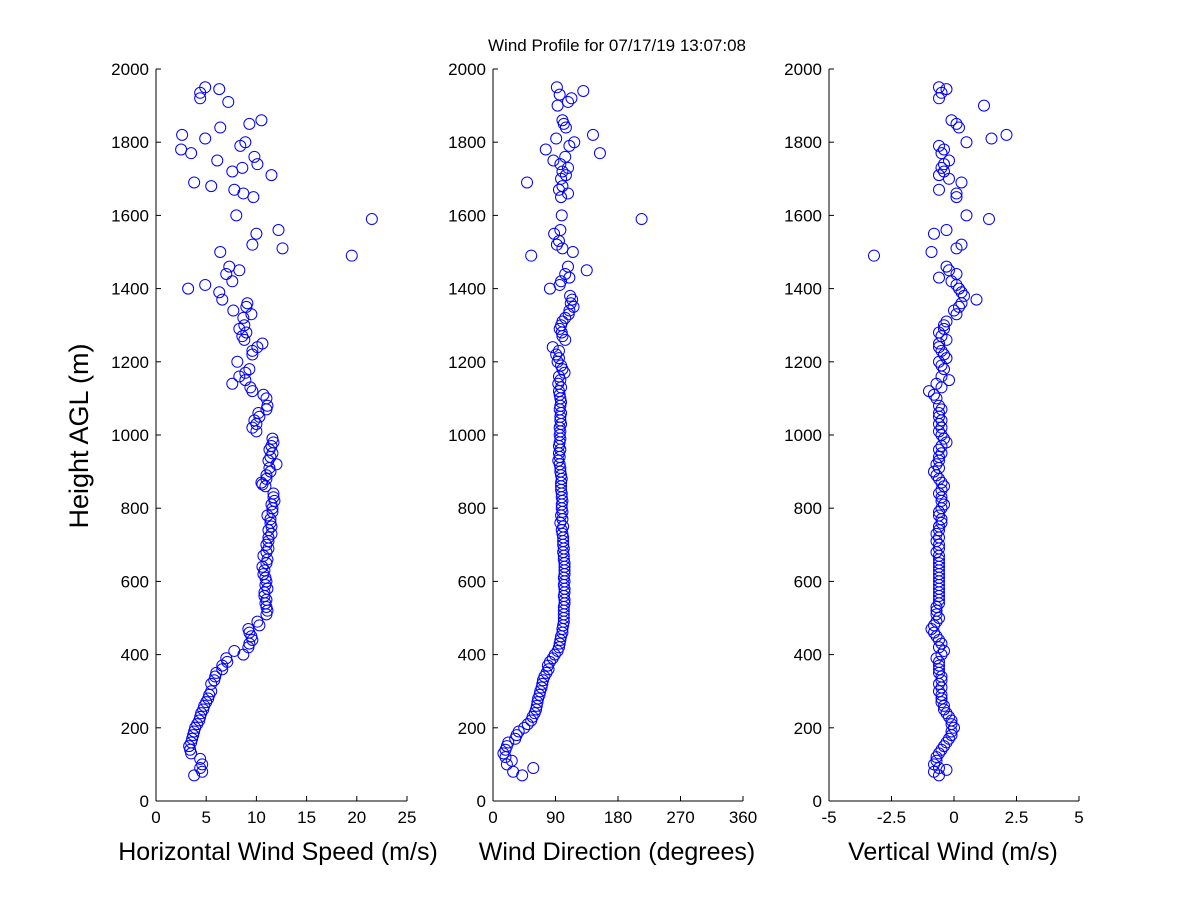  Describe the element at coordinates (472, 728) in the screenshot. I see `y-tick-label: 200` at that location.